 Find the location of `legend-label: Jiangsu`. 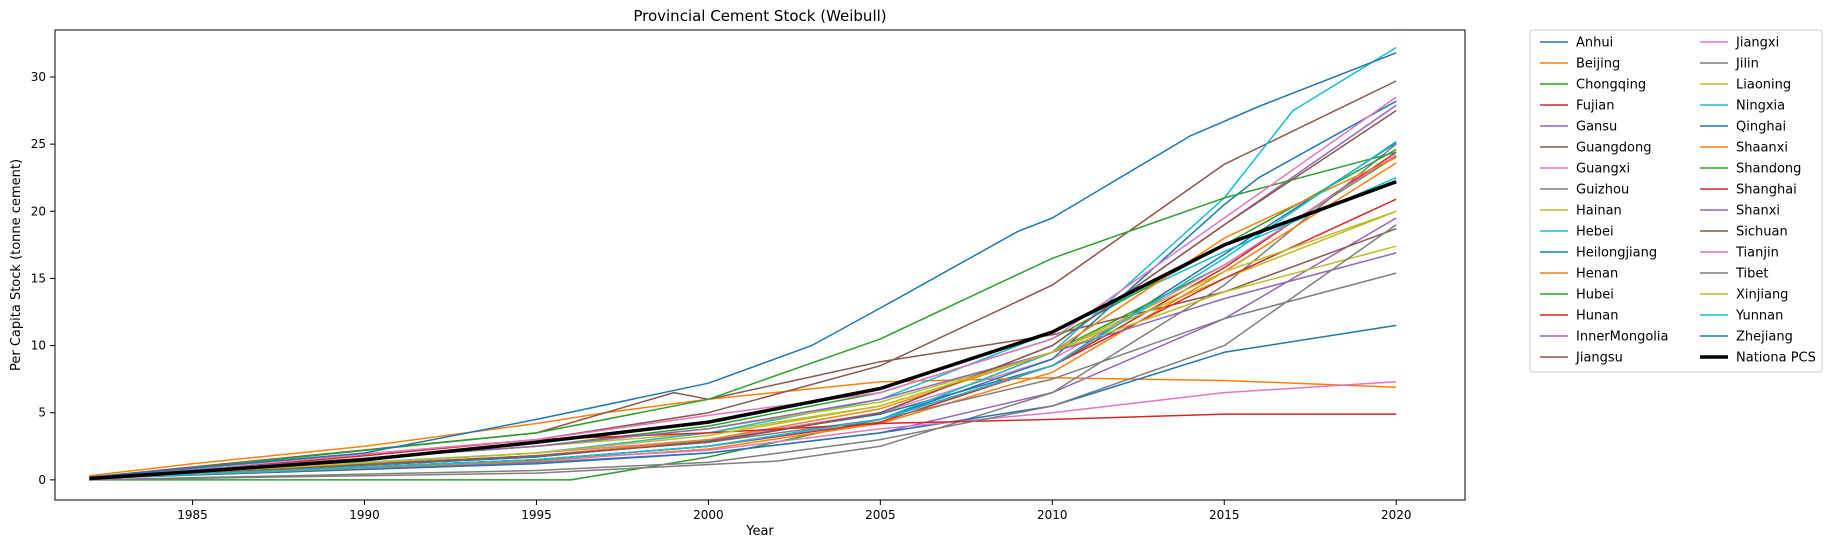

legend-label: Jiangsu is located at coordinates (1599, 358).